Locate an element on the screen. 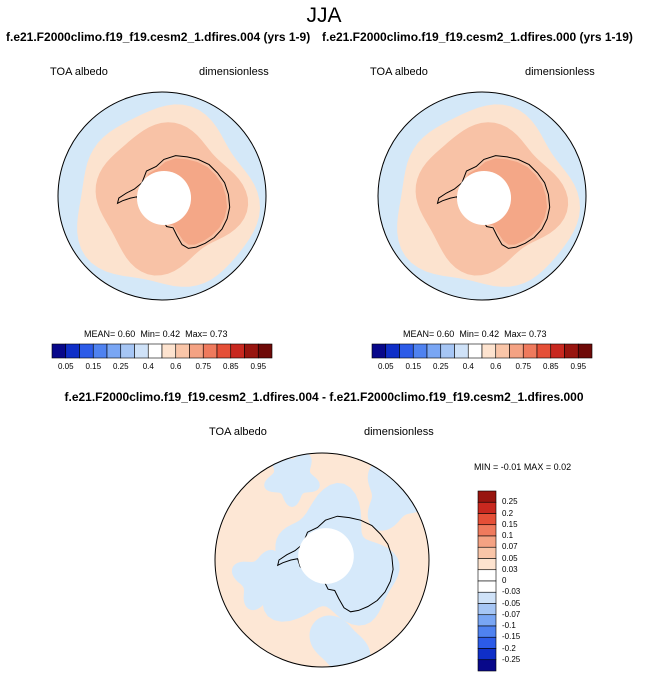 The width and height of the screenshot is (648, 680). panel1-units-label: dimensionless is located at coordinates (234, 72).